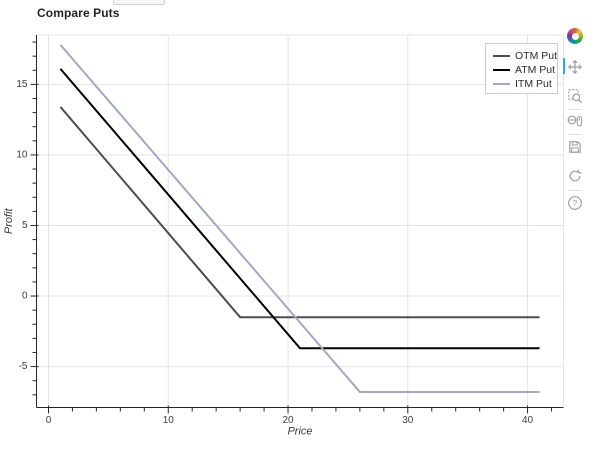  What do you see at coordinates (563, 66) in the screenshot?
I see `active-tool-indicator` at bounding box center [563, 66].